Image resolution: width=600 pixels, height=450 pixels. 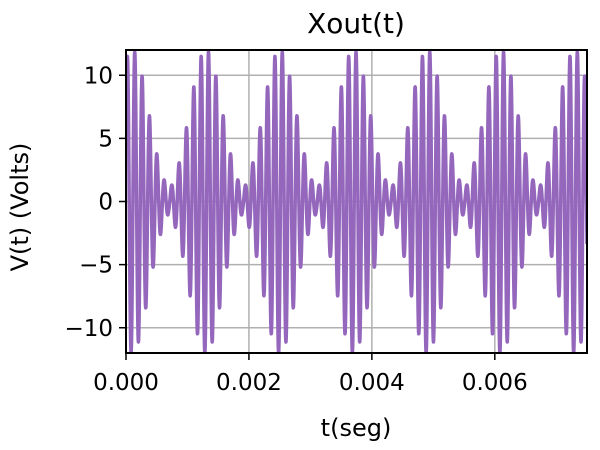 I want to click on x-tick-label: 0.004, so click(x=372, y=383).